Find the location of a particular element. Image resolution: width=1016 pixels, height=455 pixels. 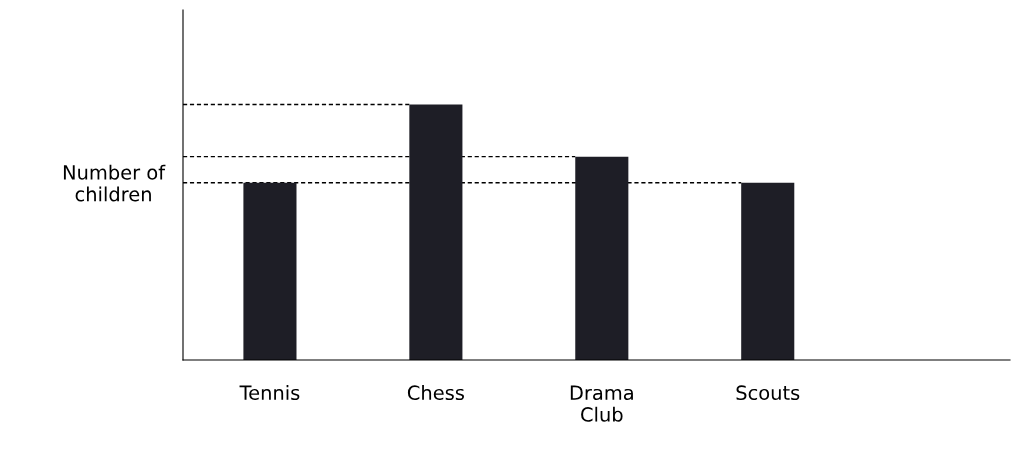

y-axis-title: Number of children is located at coordinates (114, 183).